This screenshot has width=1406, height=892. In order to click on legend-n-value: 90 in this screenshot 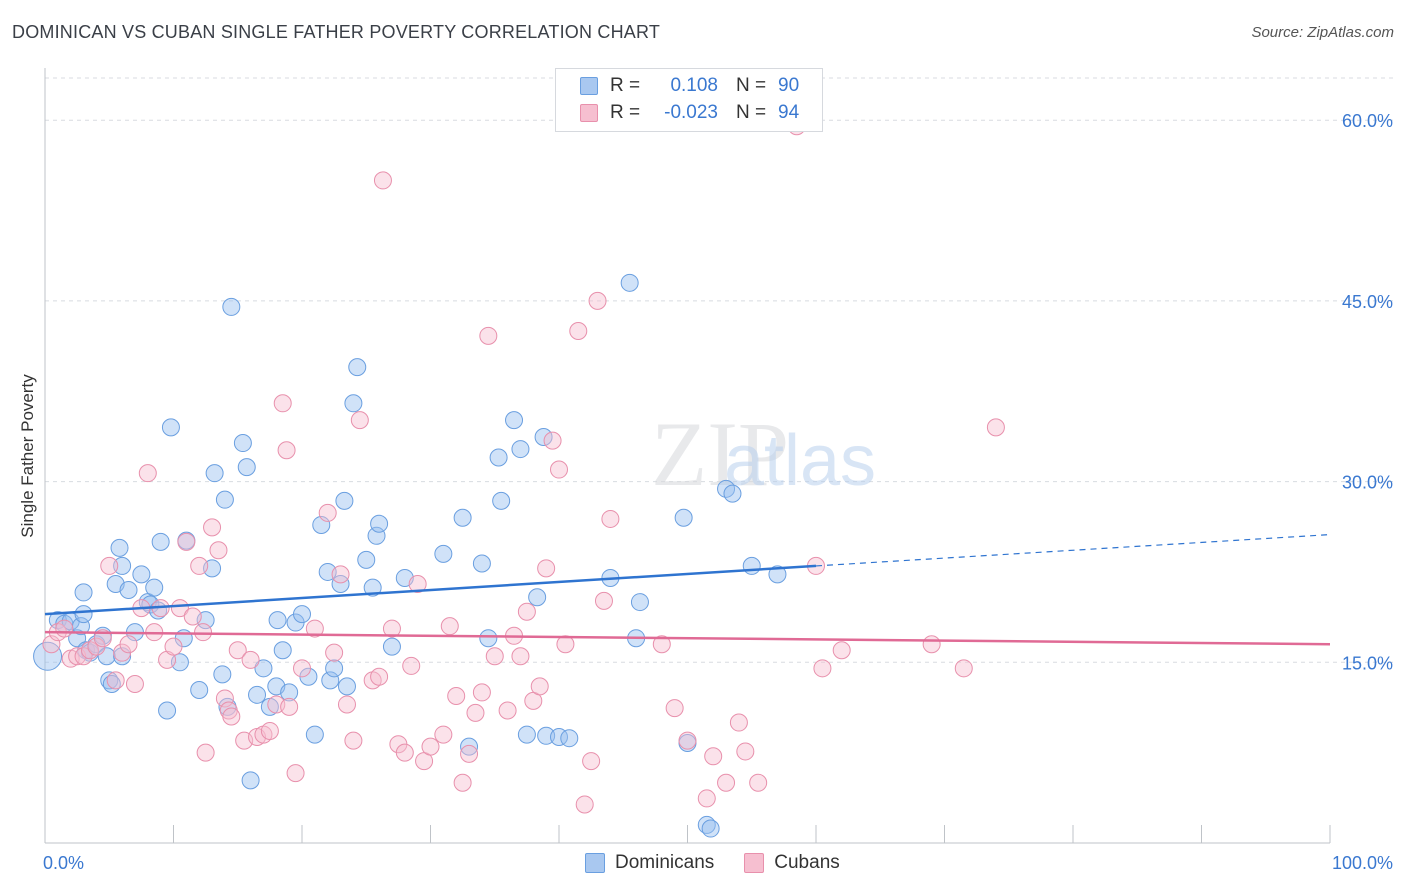, I will do `click(789, 85)`.